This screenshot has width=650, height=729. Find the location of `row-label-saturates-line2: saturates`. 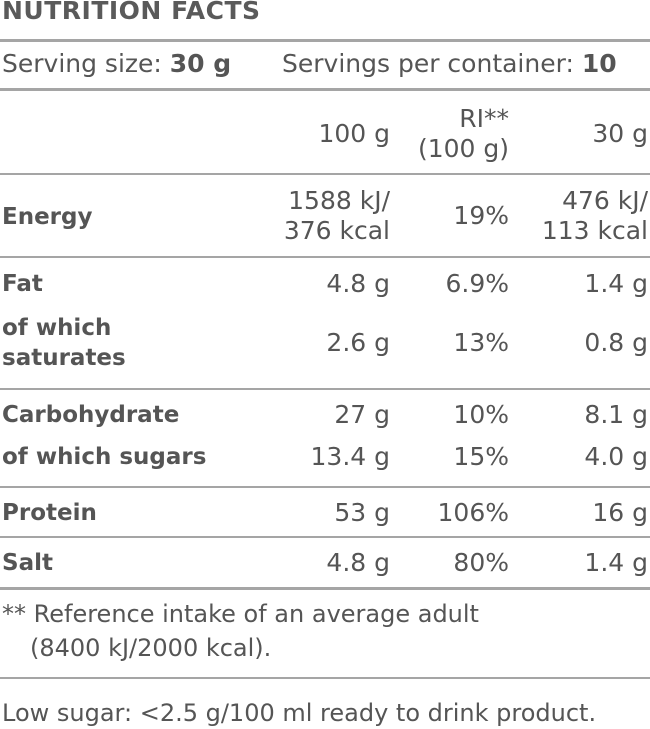

row-label-saturates-line2: saturates is located at coordinates (64, 358).